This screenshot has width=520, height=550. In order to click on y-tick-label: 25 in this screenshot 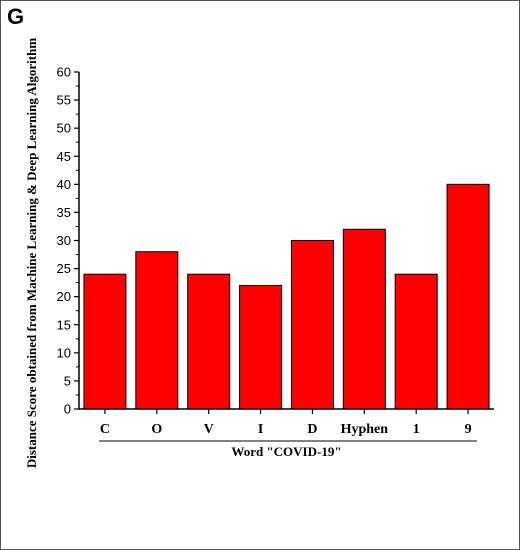, I will do `click(64, 268)`.